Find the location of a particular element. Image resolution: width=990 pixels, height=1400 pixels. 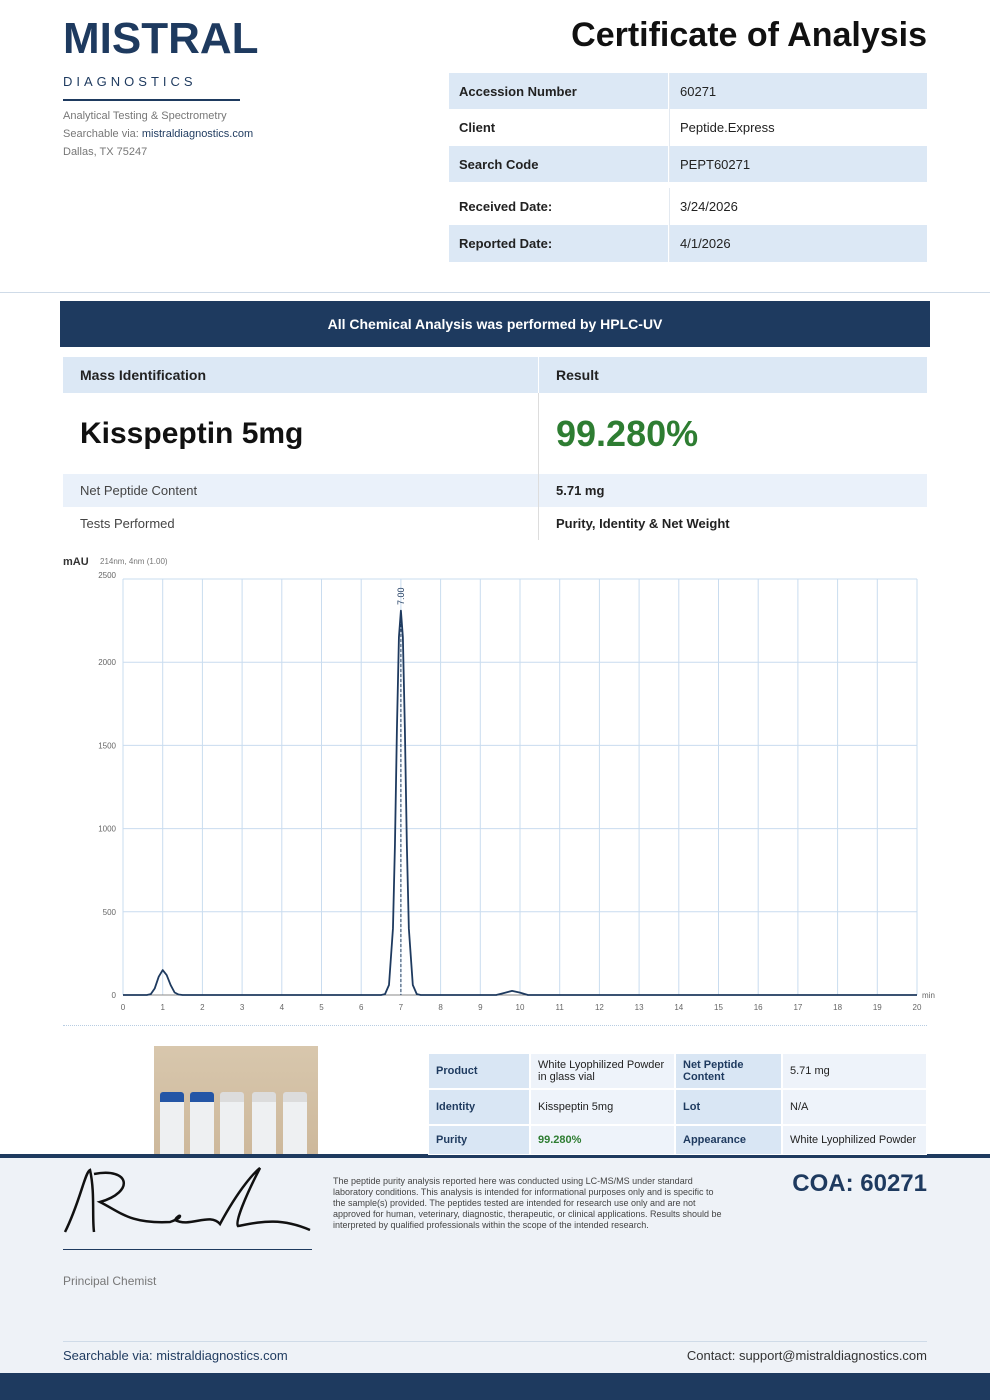

x-tick-label: 6 is located at coordinates (361, 1007).